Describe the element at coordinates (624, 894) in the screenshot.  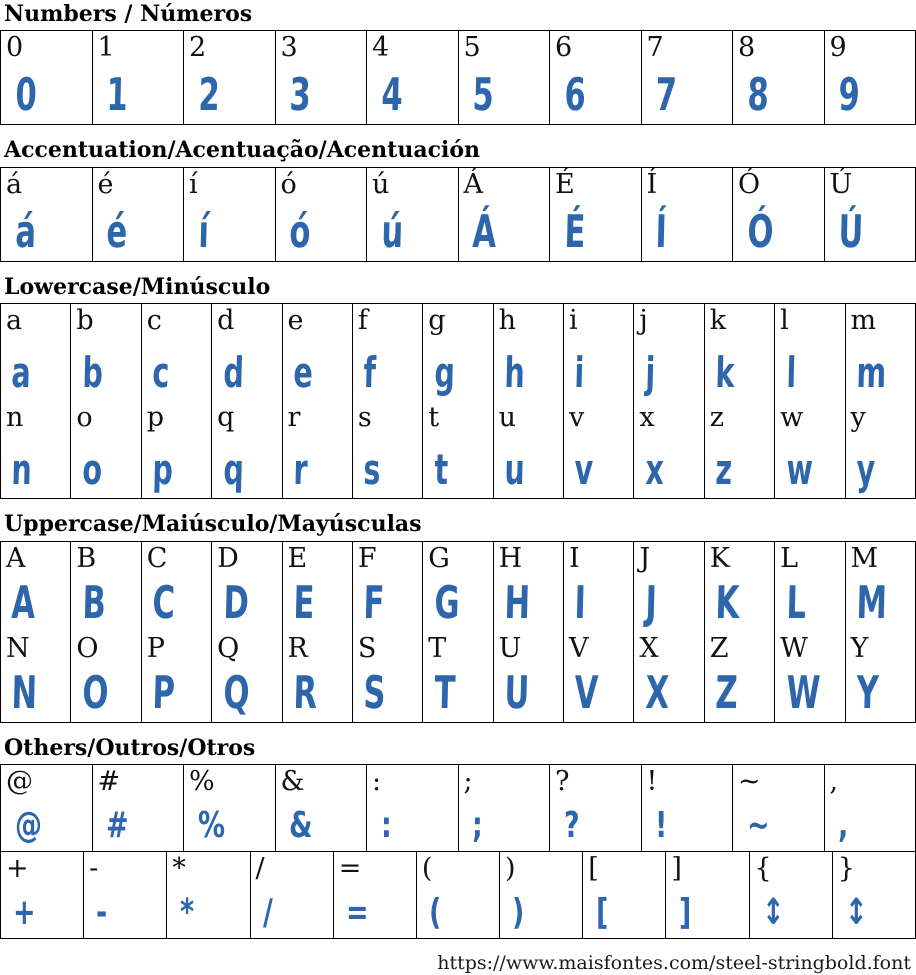
I see `glyph-cell: [[` at that location.